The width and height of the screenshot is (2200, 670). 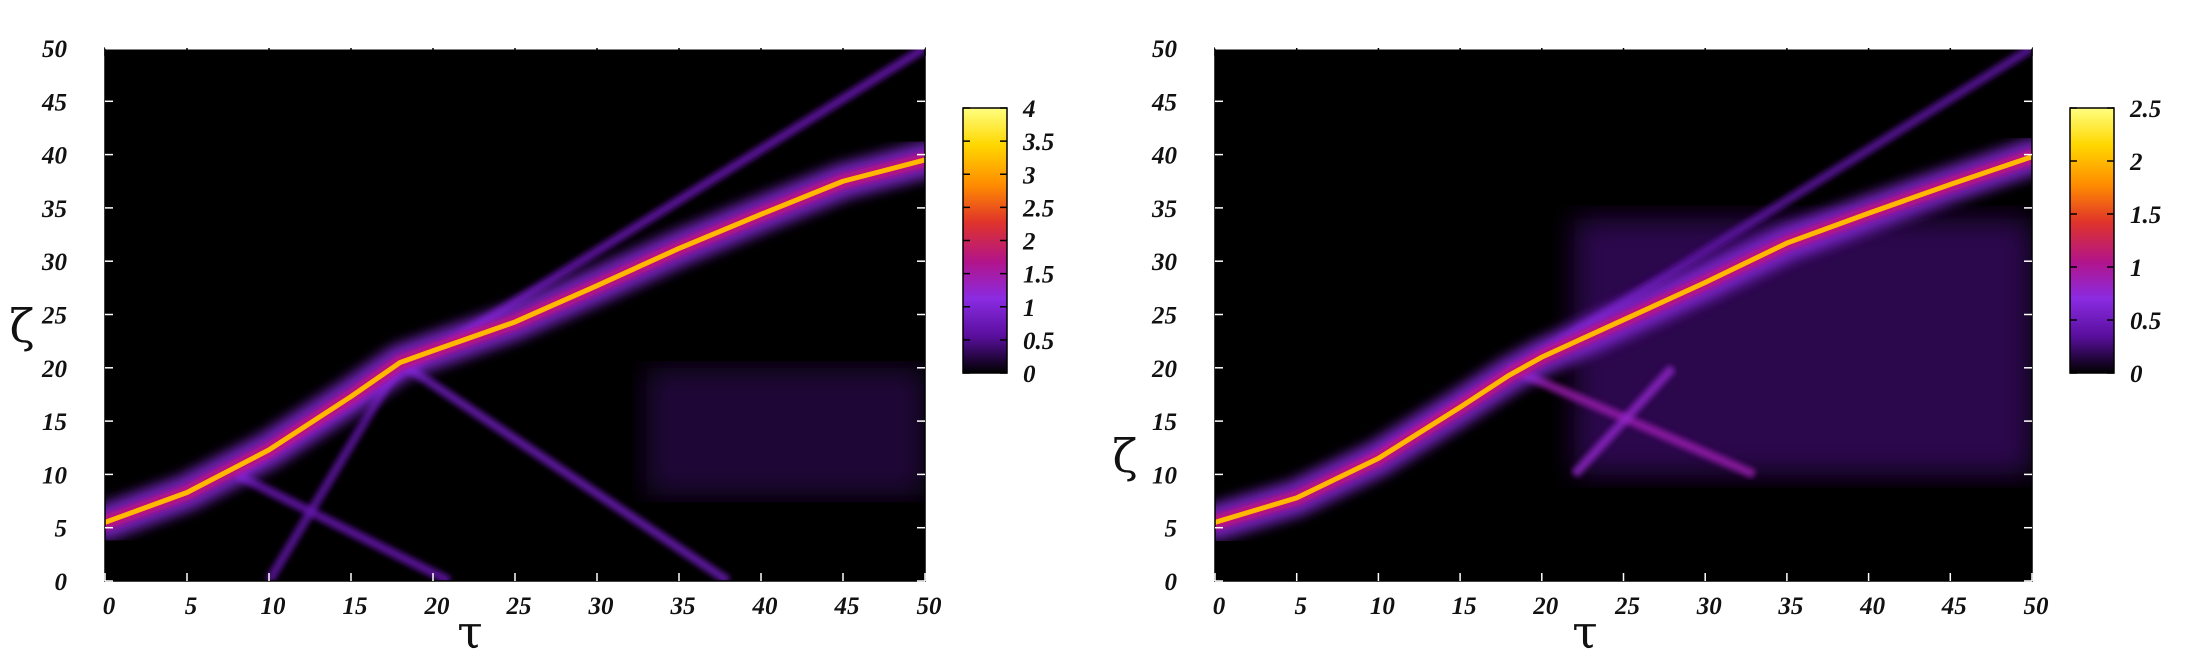 What do you see at coordinates (2136, 268) in the screenshot?
I see `right-colorbar-tick-label: 1` at bounding box center [2136, 268].